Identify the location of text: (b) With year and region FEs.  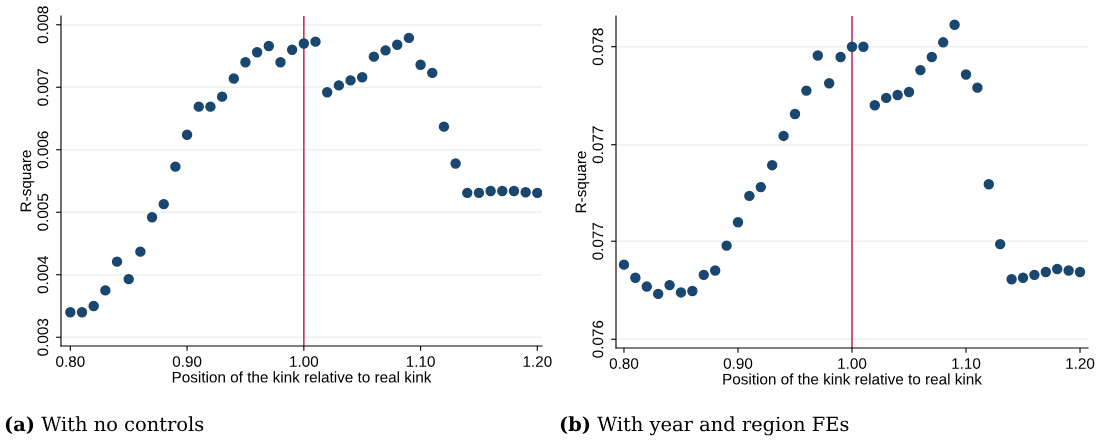
(704, 426).